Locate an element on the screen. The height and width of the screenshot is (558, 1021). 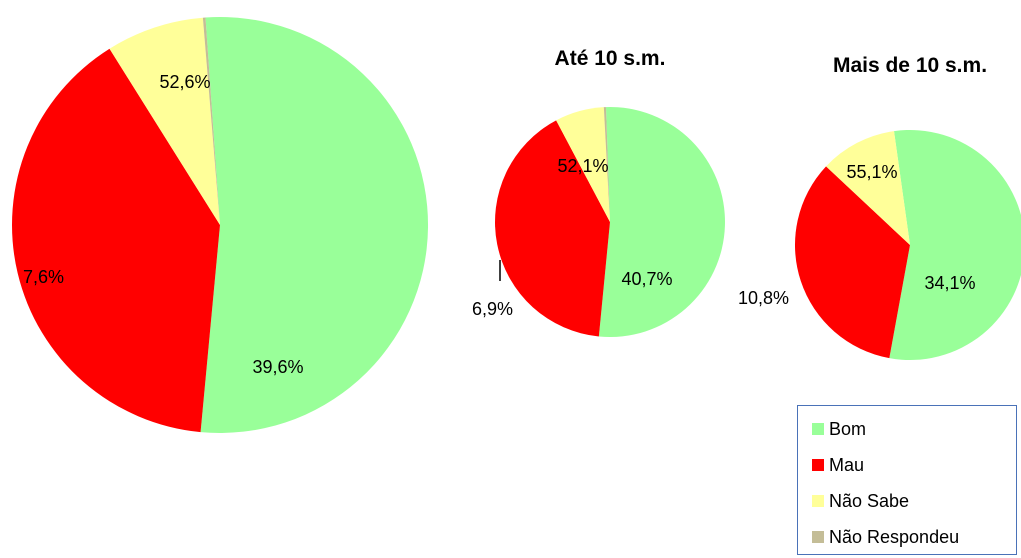
legend-item-mau: Mau is located at coordinates (838, 465).